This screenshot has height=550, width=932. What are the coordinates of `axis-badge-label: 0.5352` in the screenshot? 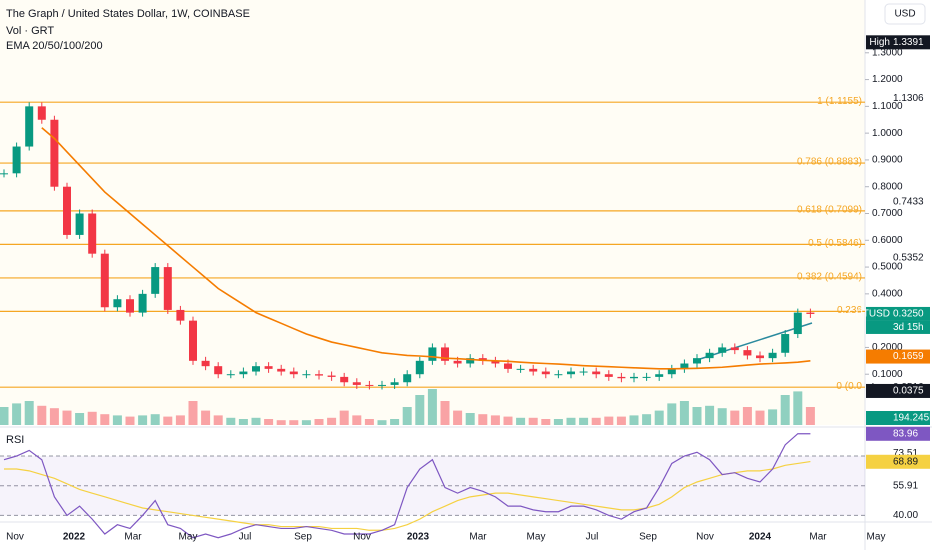 It's located at (908, 257).